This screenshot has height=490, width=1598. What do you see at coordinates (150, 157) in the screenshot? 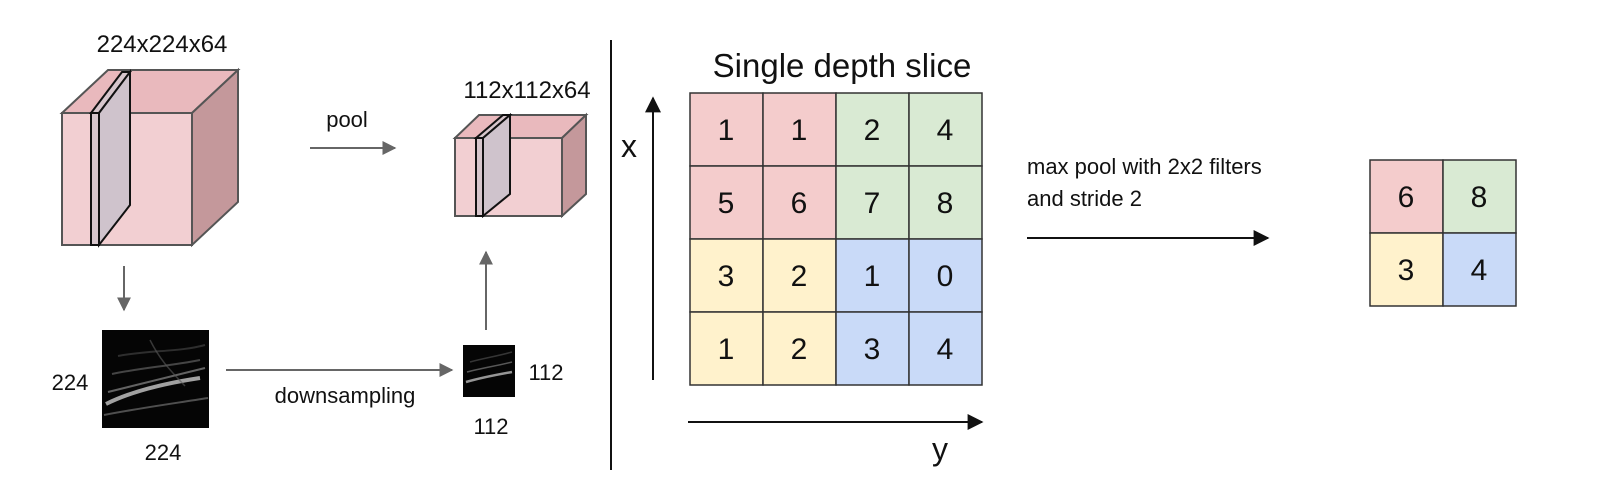
I see `input-volume-cube` at bounding box center [150, 157].